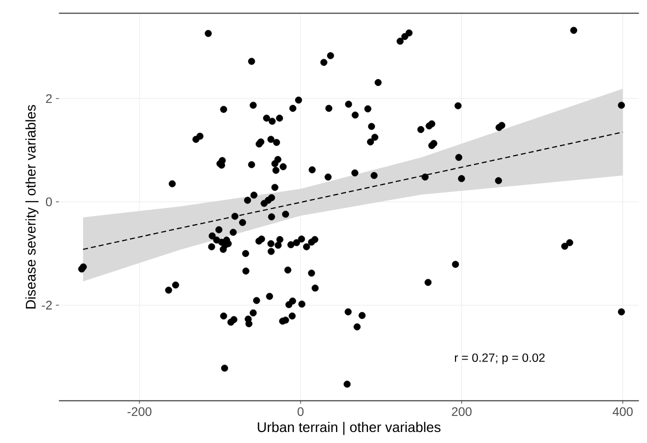 Image resolution: width=647 pixels, height=443 pixels. Describe the element at coordinates (49, 201) in the screenshot. I see `y-tick-label: 0` at that location.